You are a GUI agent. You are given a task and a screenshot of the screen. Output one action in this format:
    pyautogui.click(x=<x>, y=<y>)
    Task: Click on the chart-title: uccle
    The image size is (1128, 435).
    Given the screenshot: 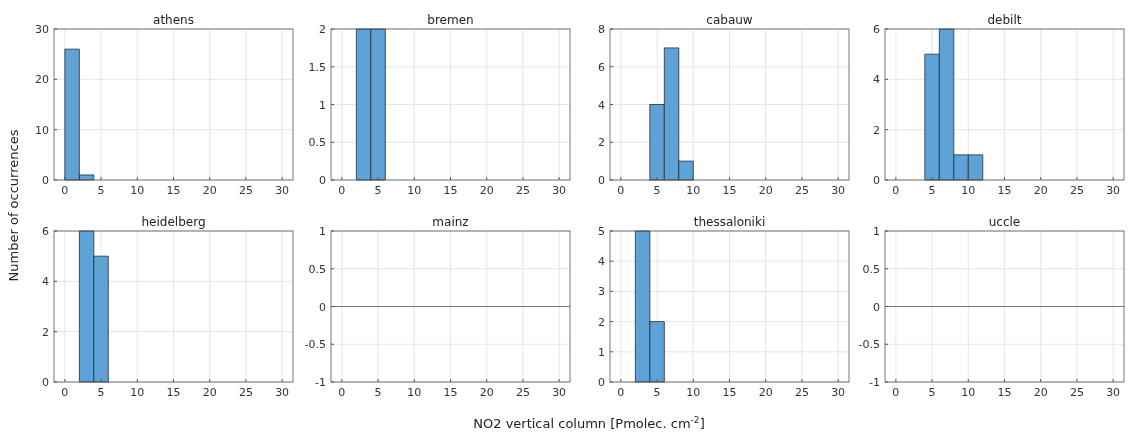 What is the action you would take?
    pyautogui.click(x=1004, y=222)
    